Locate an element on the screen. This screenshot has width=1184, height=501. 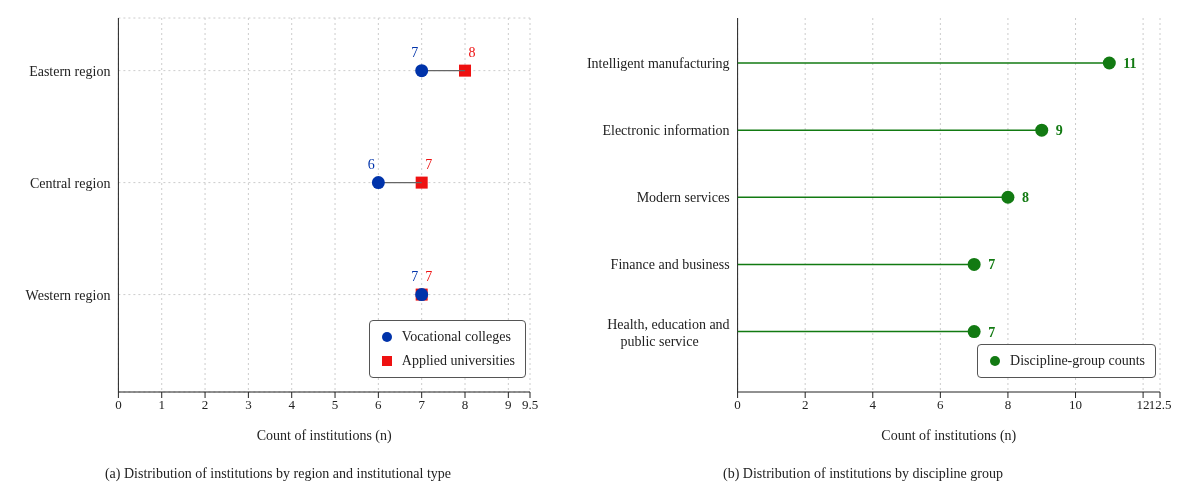
legend-label: Discipline-group counts is located at coordinates (1077, 361).